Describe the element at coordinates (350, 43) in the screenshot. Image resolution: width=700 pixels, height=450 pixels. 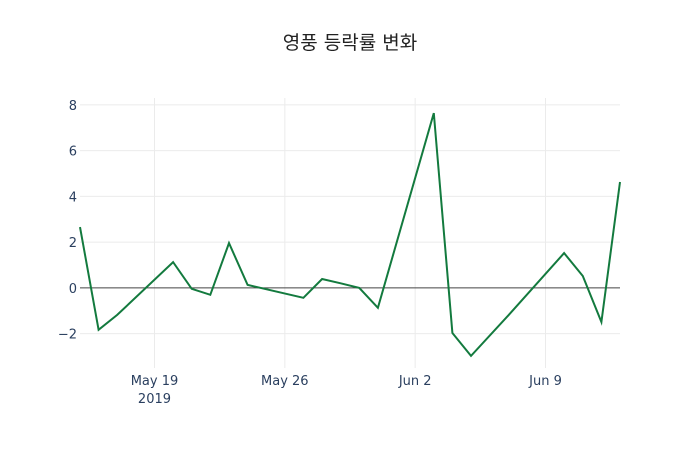
I see `chart-title: 영풍 등락률 변화` at that location.